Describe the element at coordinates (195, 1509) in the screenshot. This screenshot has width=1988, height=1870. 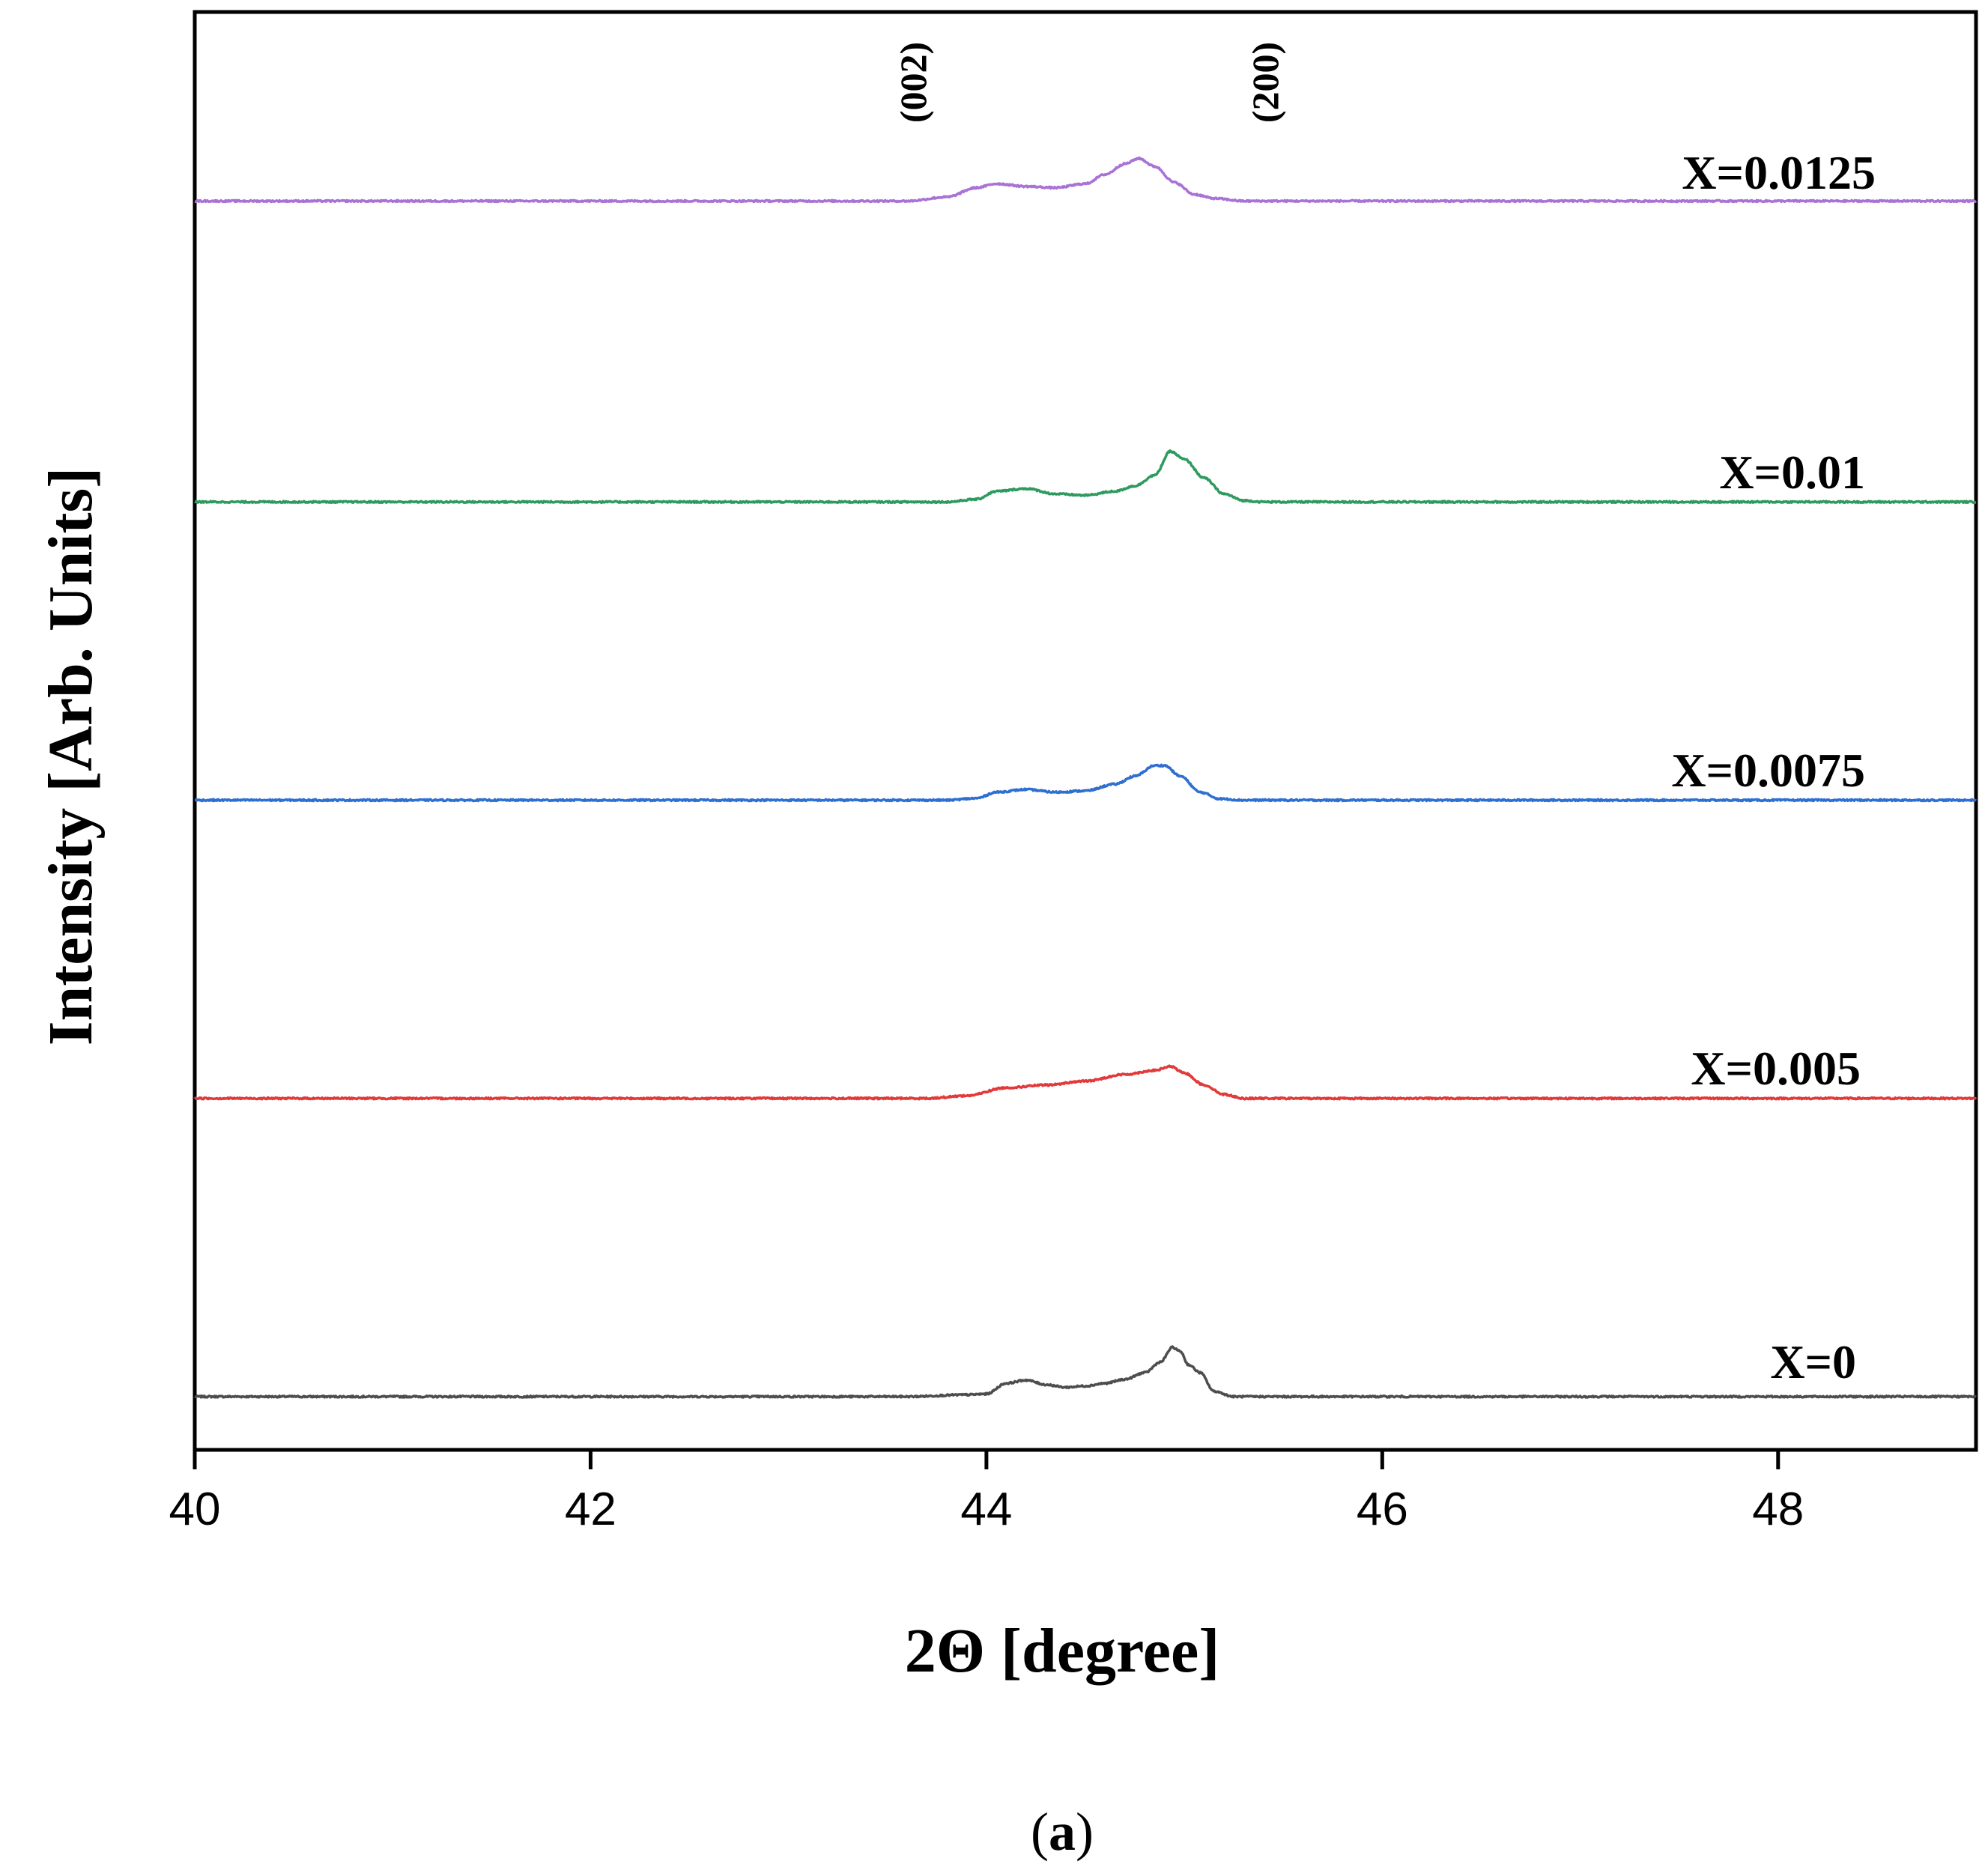
I see `x-tick-label-40: 40` at that location.